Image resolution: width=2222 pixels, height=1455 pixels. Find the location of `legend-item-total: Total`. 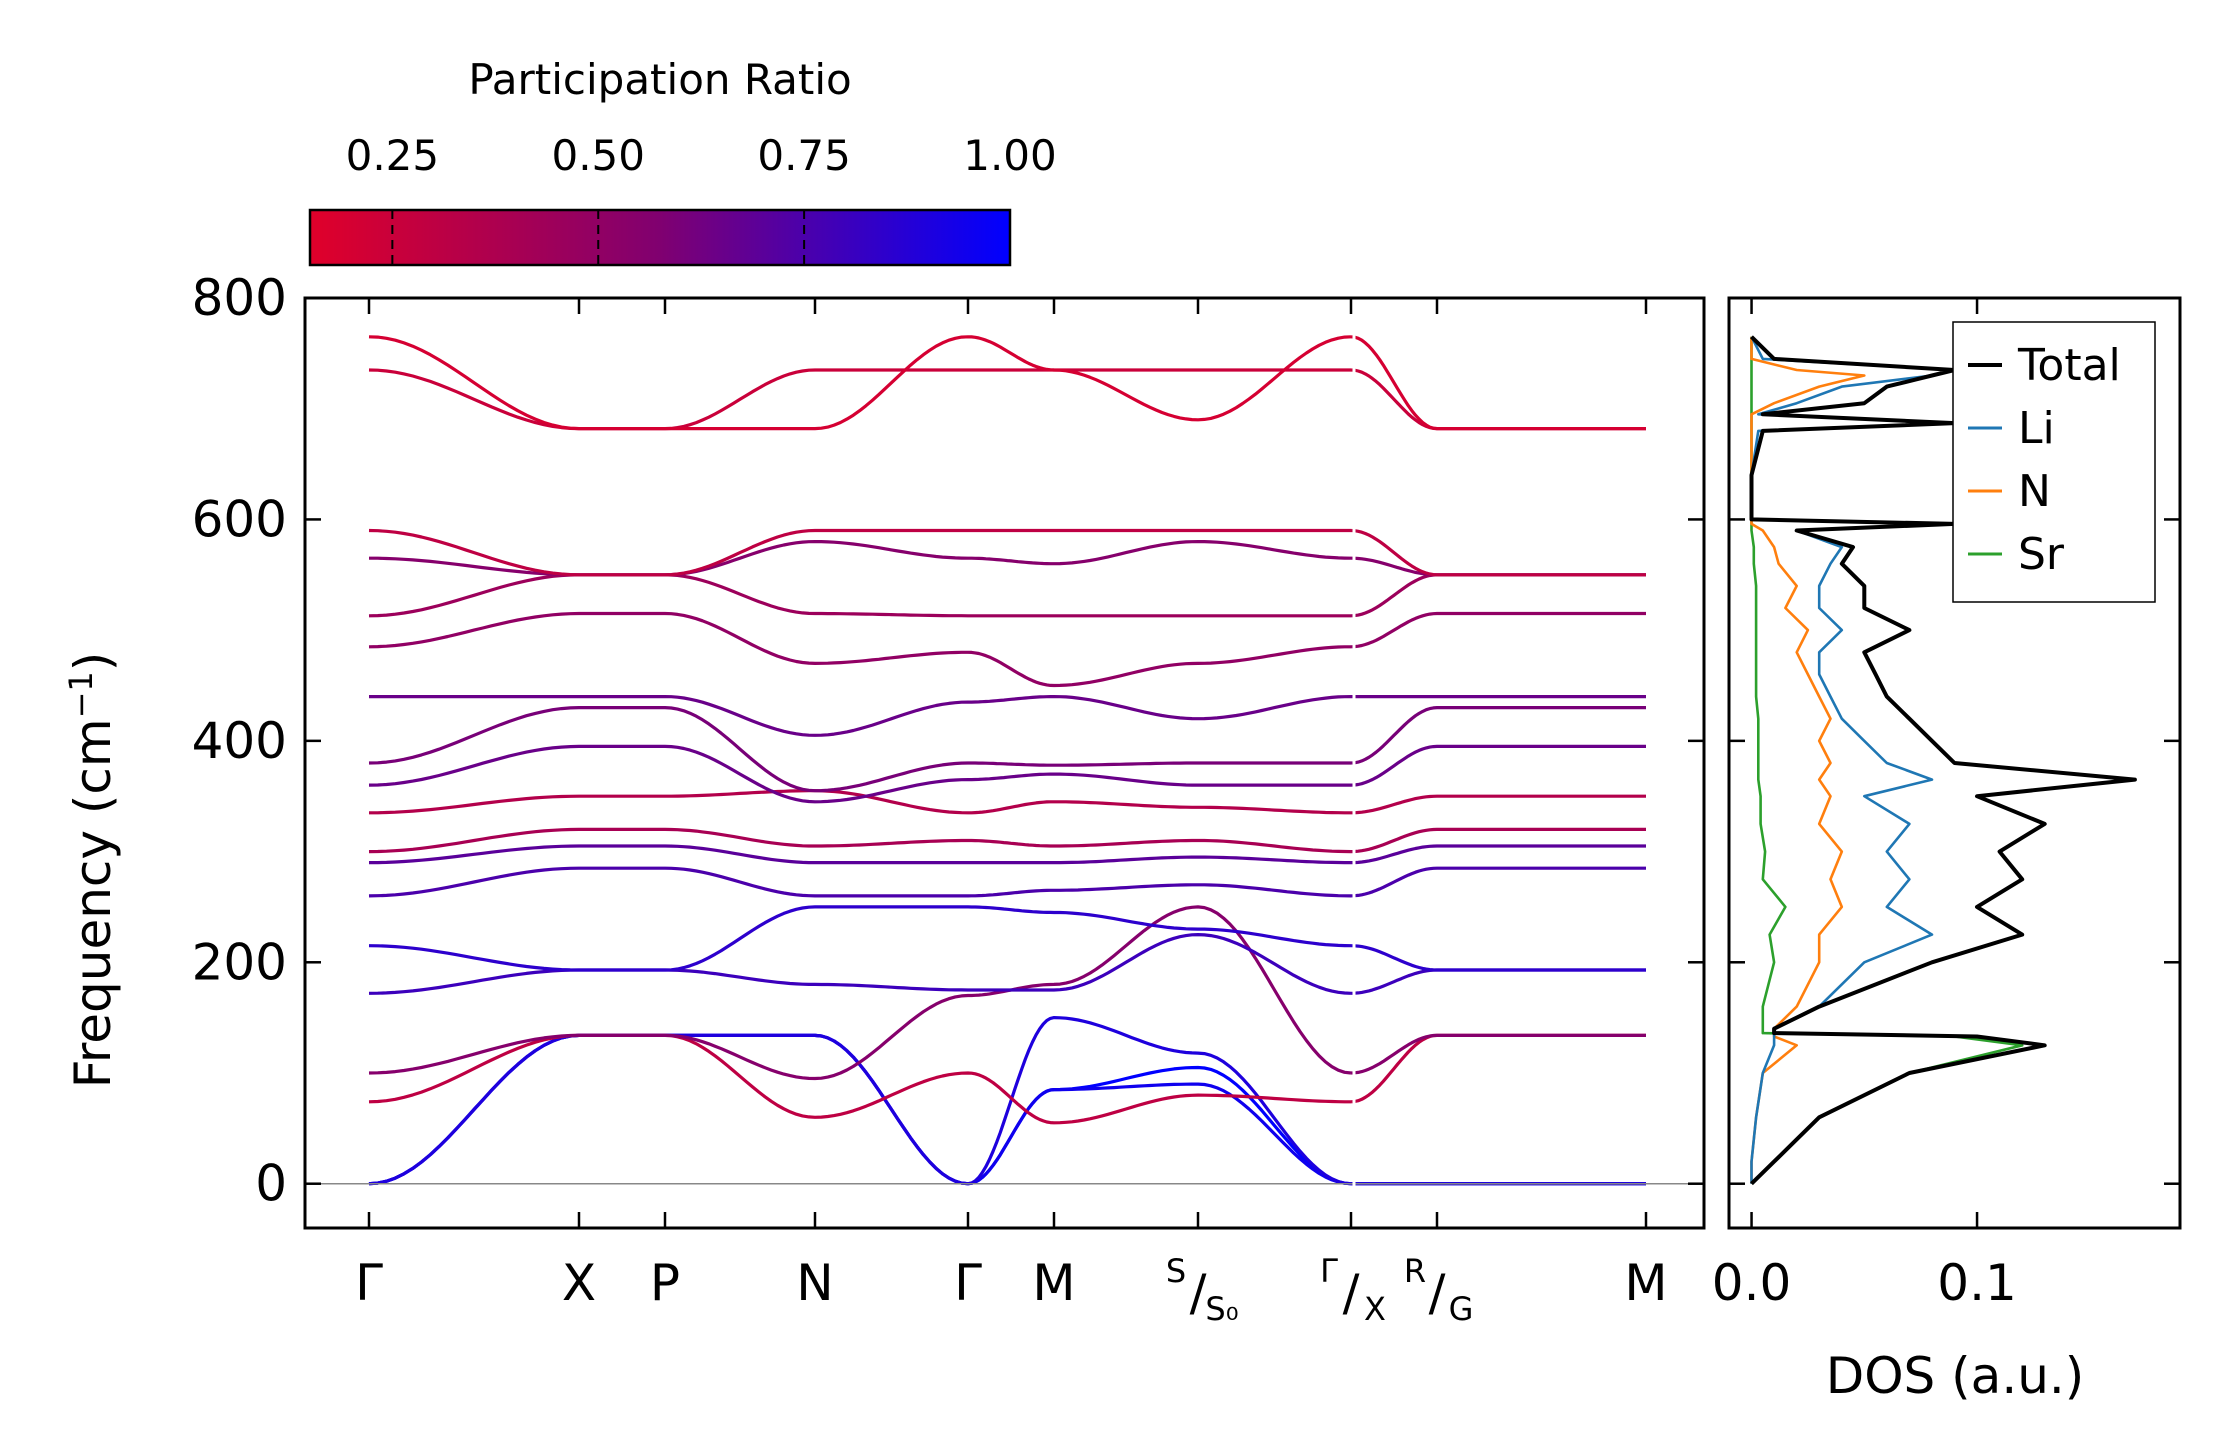

legend-item-total: Total is located at coordinates (2044, 365).